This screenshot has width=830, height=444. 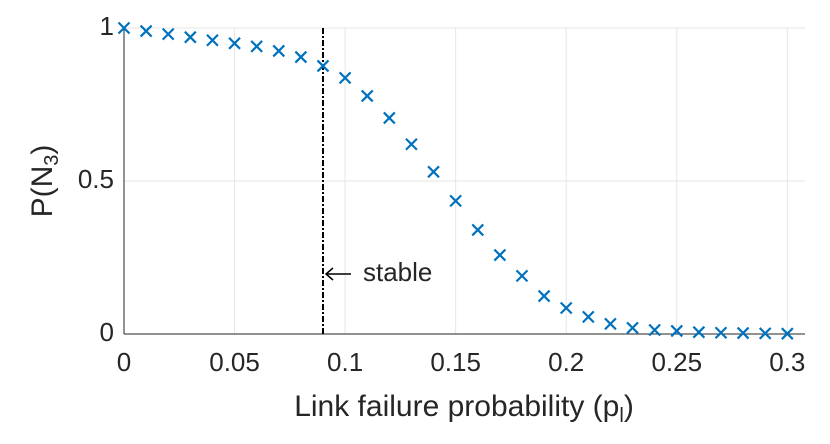 What do you see at coordinates (107, 26) in the screenshot?
I see `y-tick-label: 1` at bounding box center [107, 26].